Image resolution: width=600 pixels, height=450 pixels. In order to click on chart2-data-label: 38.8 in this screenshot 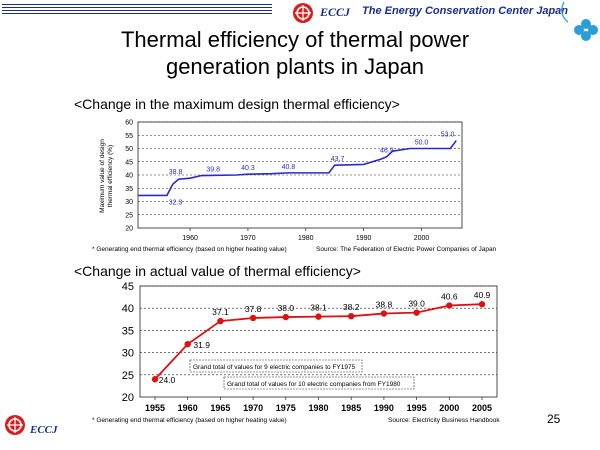, I will do `click(384, 305)`.